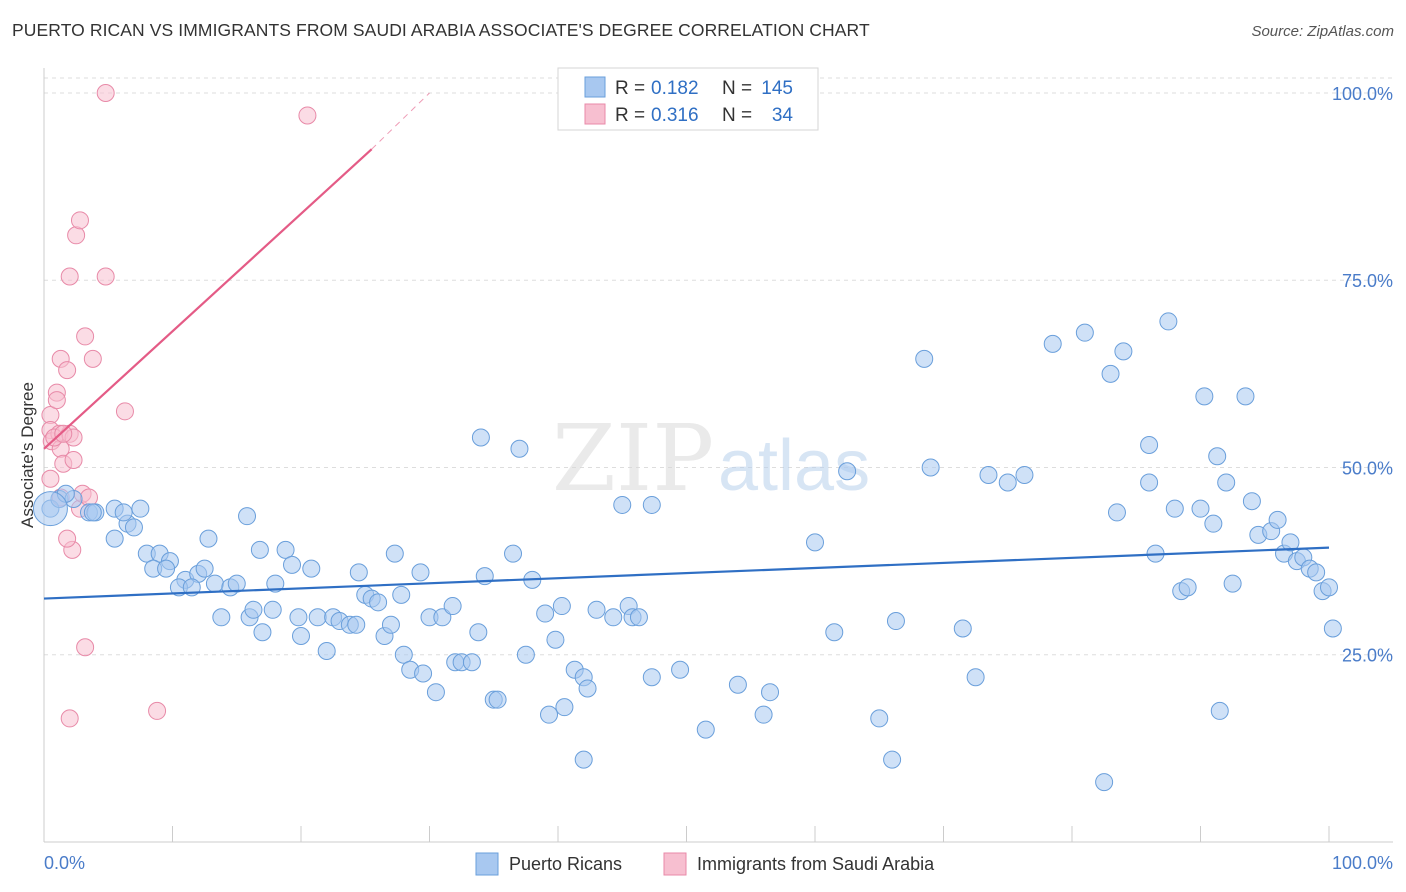 This screenshot has width=1406, height=892. Describe the element at coordinates (675, 864) in the screenshot. I see `bottom-legend-swatch-pink` at that location.